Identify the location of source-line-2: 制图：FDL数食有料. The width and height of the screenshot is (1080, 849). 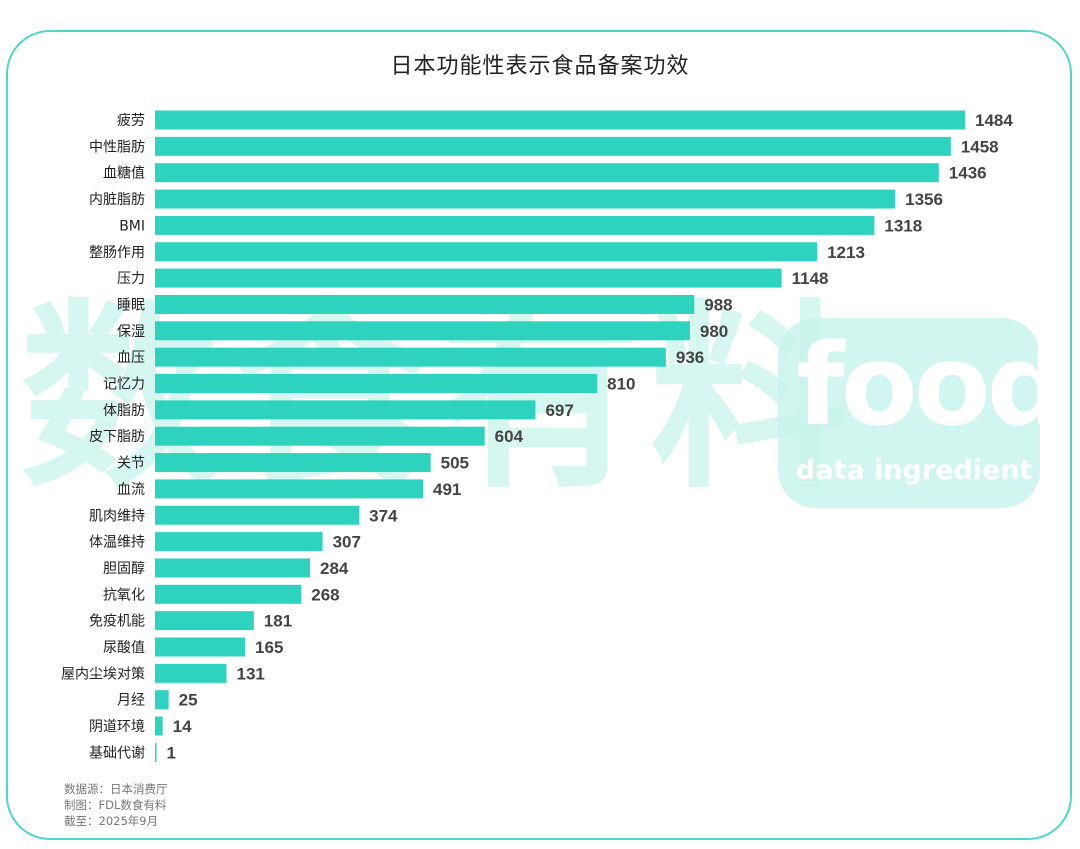
(115, 805).